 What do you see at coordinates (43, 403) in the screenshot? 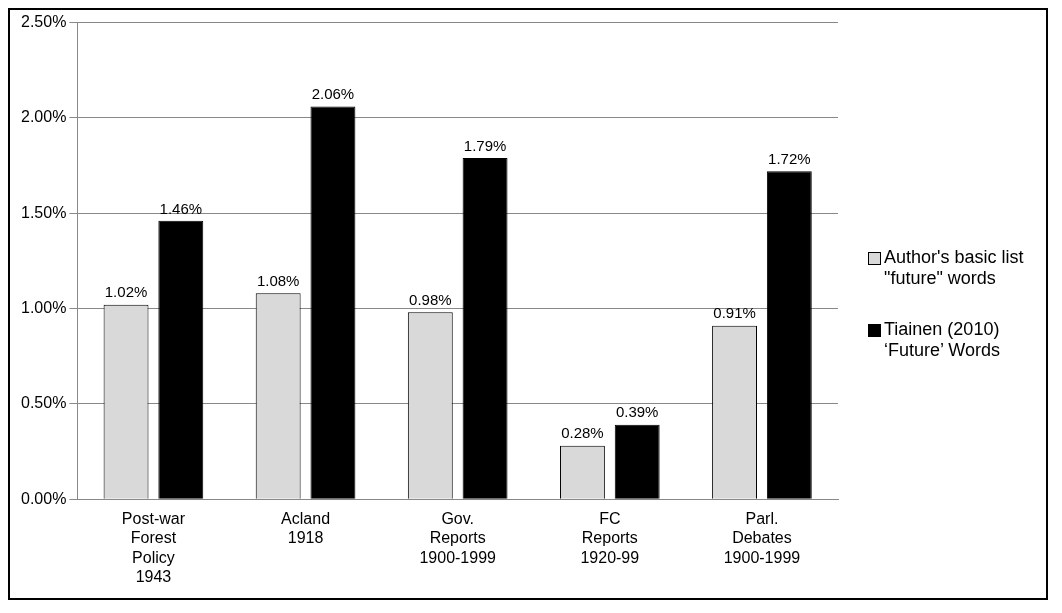
I see `y-tick-label: 0.50%` at bounding box center [43, 403].